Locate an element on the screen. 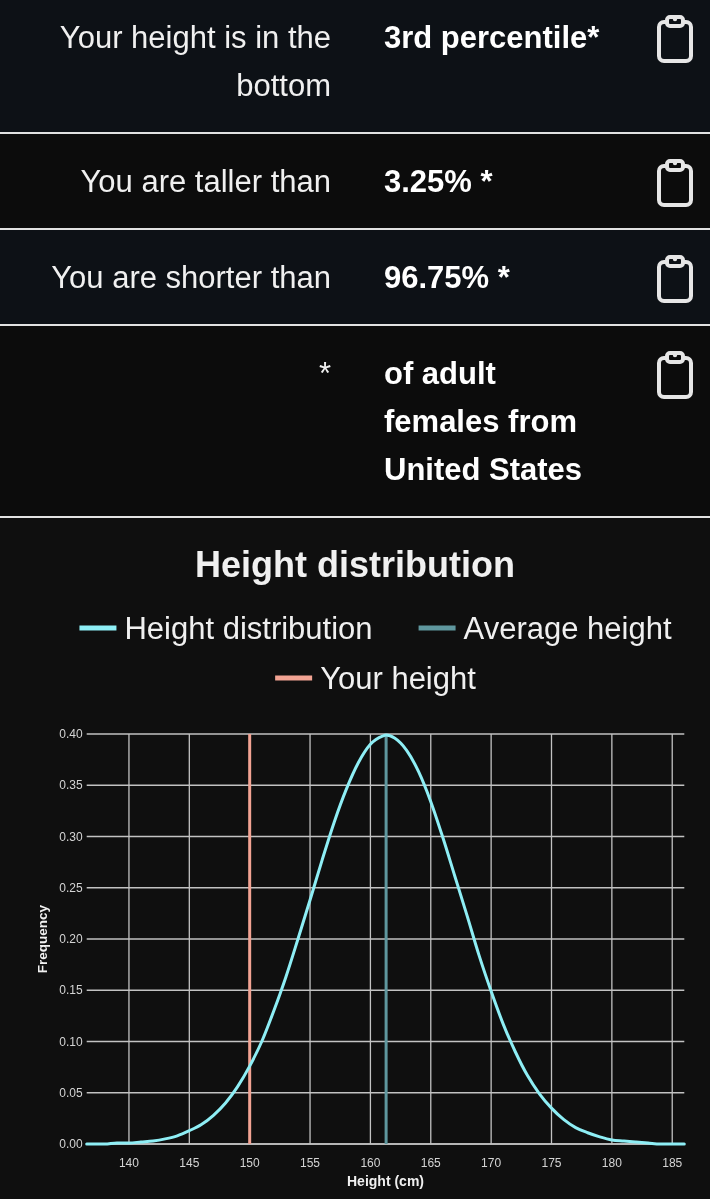  text: 3.25% * is located at coordinates (439, 181).